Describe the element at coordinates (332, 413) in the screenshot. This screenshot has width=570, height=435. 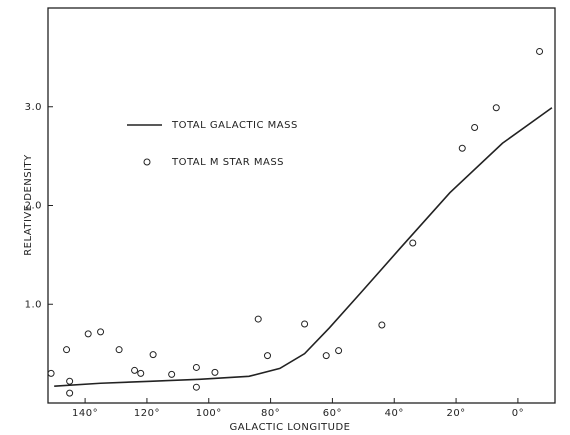
I see `x-tick-label: 60°` at that location.